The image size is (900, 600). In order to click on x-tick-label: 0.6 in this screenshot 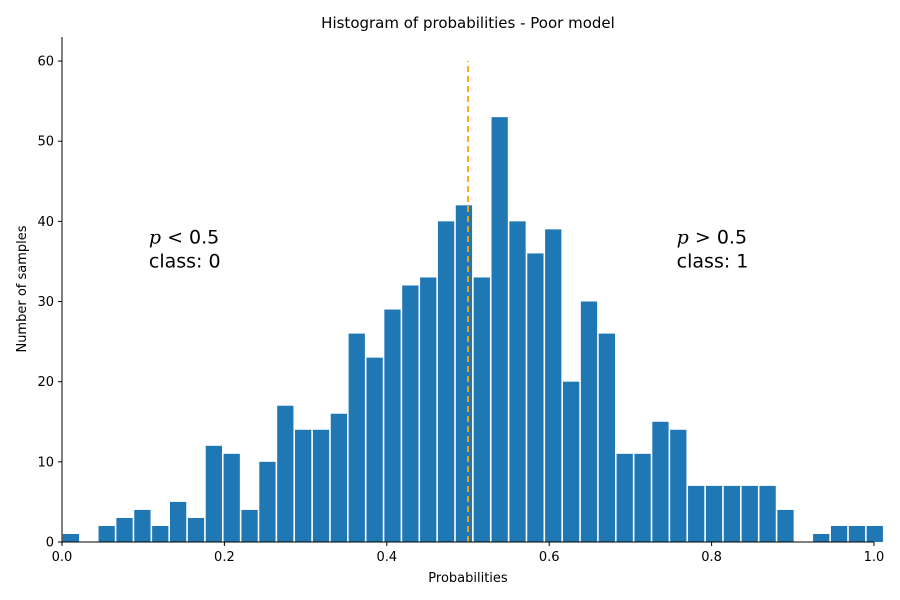, I will do `click(549, 557)`.